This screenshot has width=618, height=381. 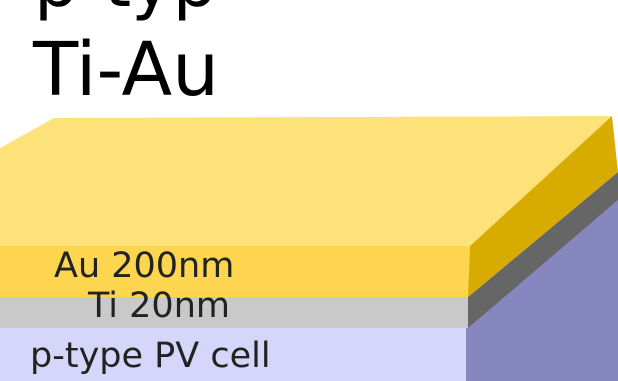 I want to click on ti-layer-front-face, so click(x=234, y=312).